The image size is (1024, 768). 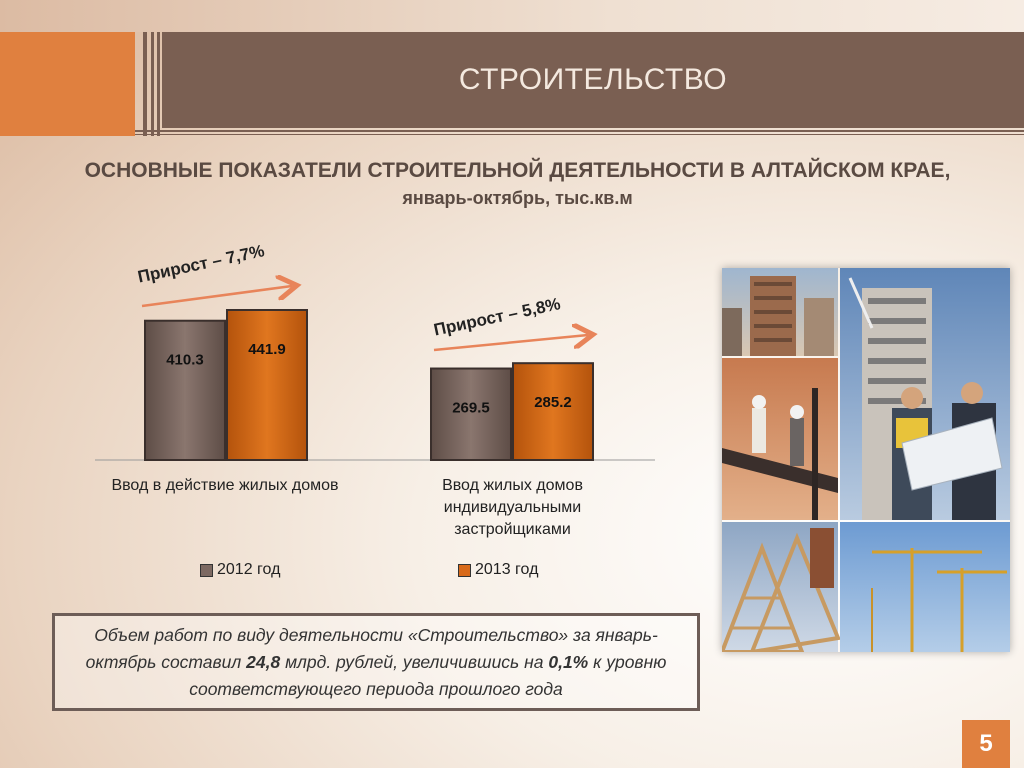 What do you see at coordinates (267, 349) in the screenshot?
I see `bar-data-label: 441.9` at bounding box center [267, 349].